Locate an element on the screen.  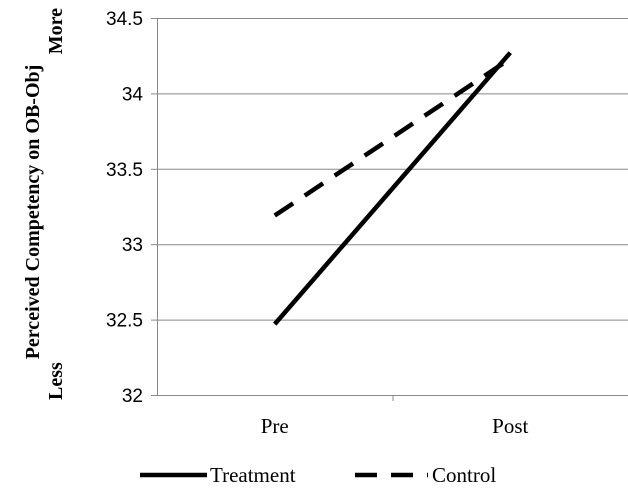
legend-item-treatment: Treatment is located at coordinates (218, 475).